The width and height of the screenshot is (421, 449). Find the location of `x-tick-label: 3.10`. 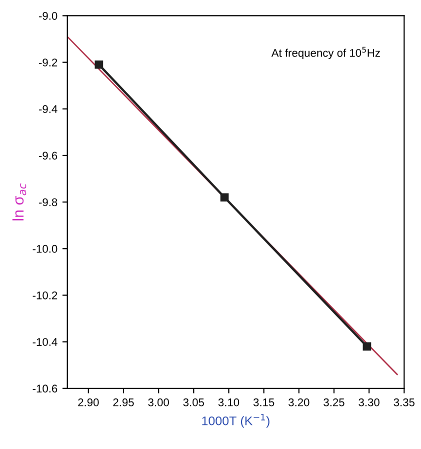

x-tick-label: 3.10 is located at coordinates (229, 402).